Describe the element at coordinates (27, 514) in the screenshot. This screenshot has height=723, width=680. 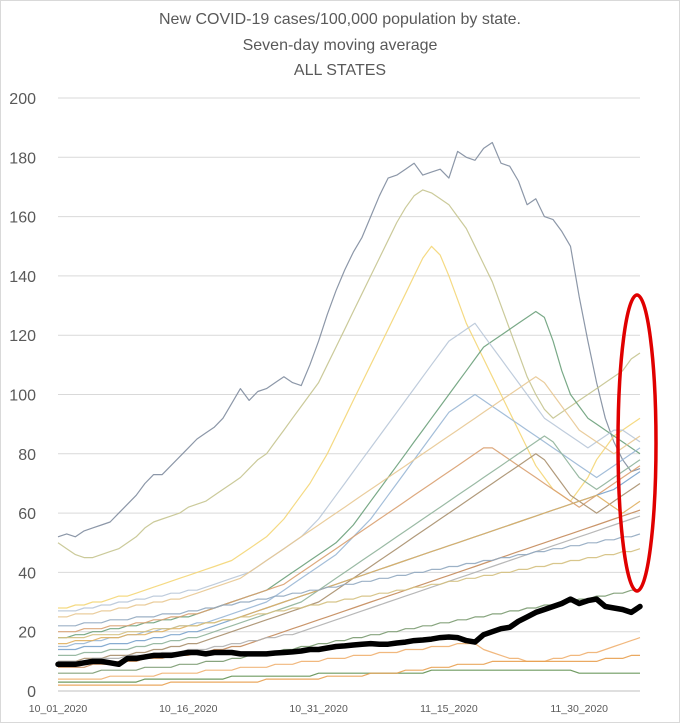
I see `y-tick-label: 60` at that location.